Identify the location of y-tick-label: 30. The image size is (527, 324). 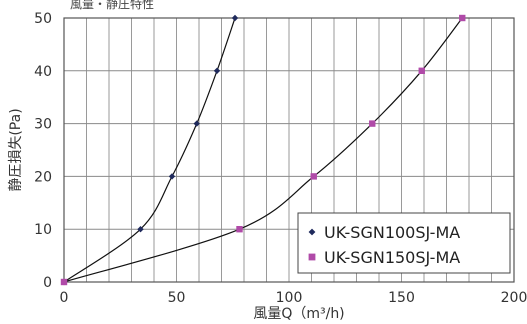
(43, 125).